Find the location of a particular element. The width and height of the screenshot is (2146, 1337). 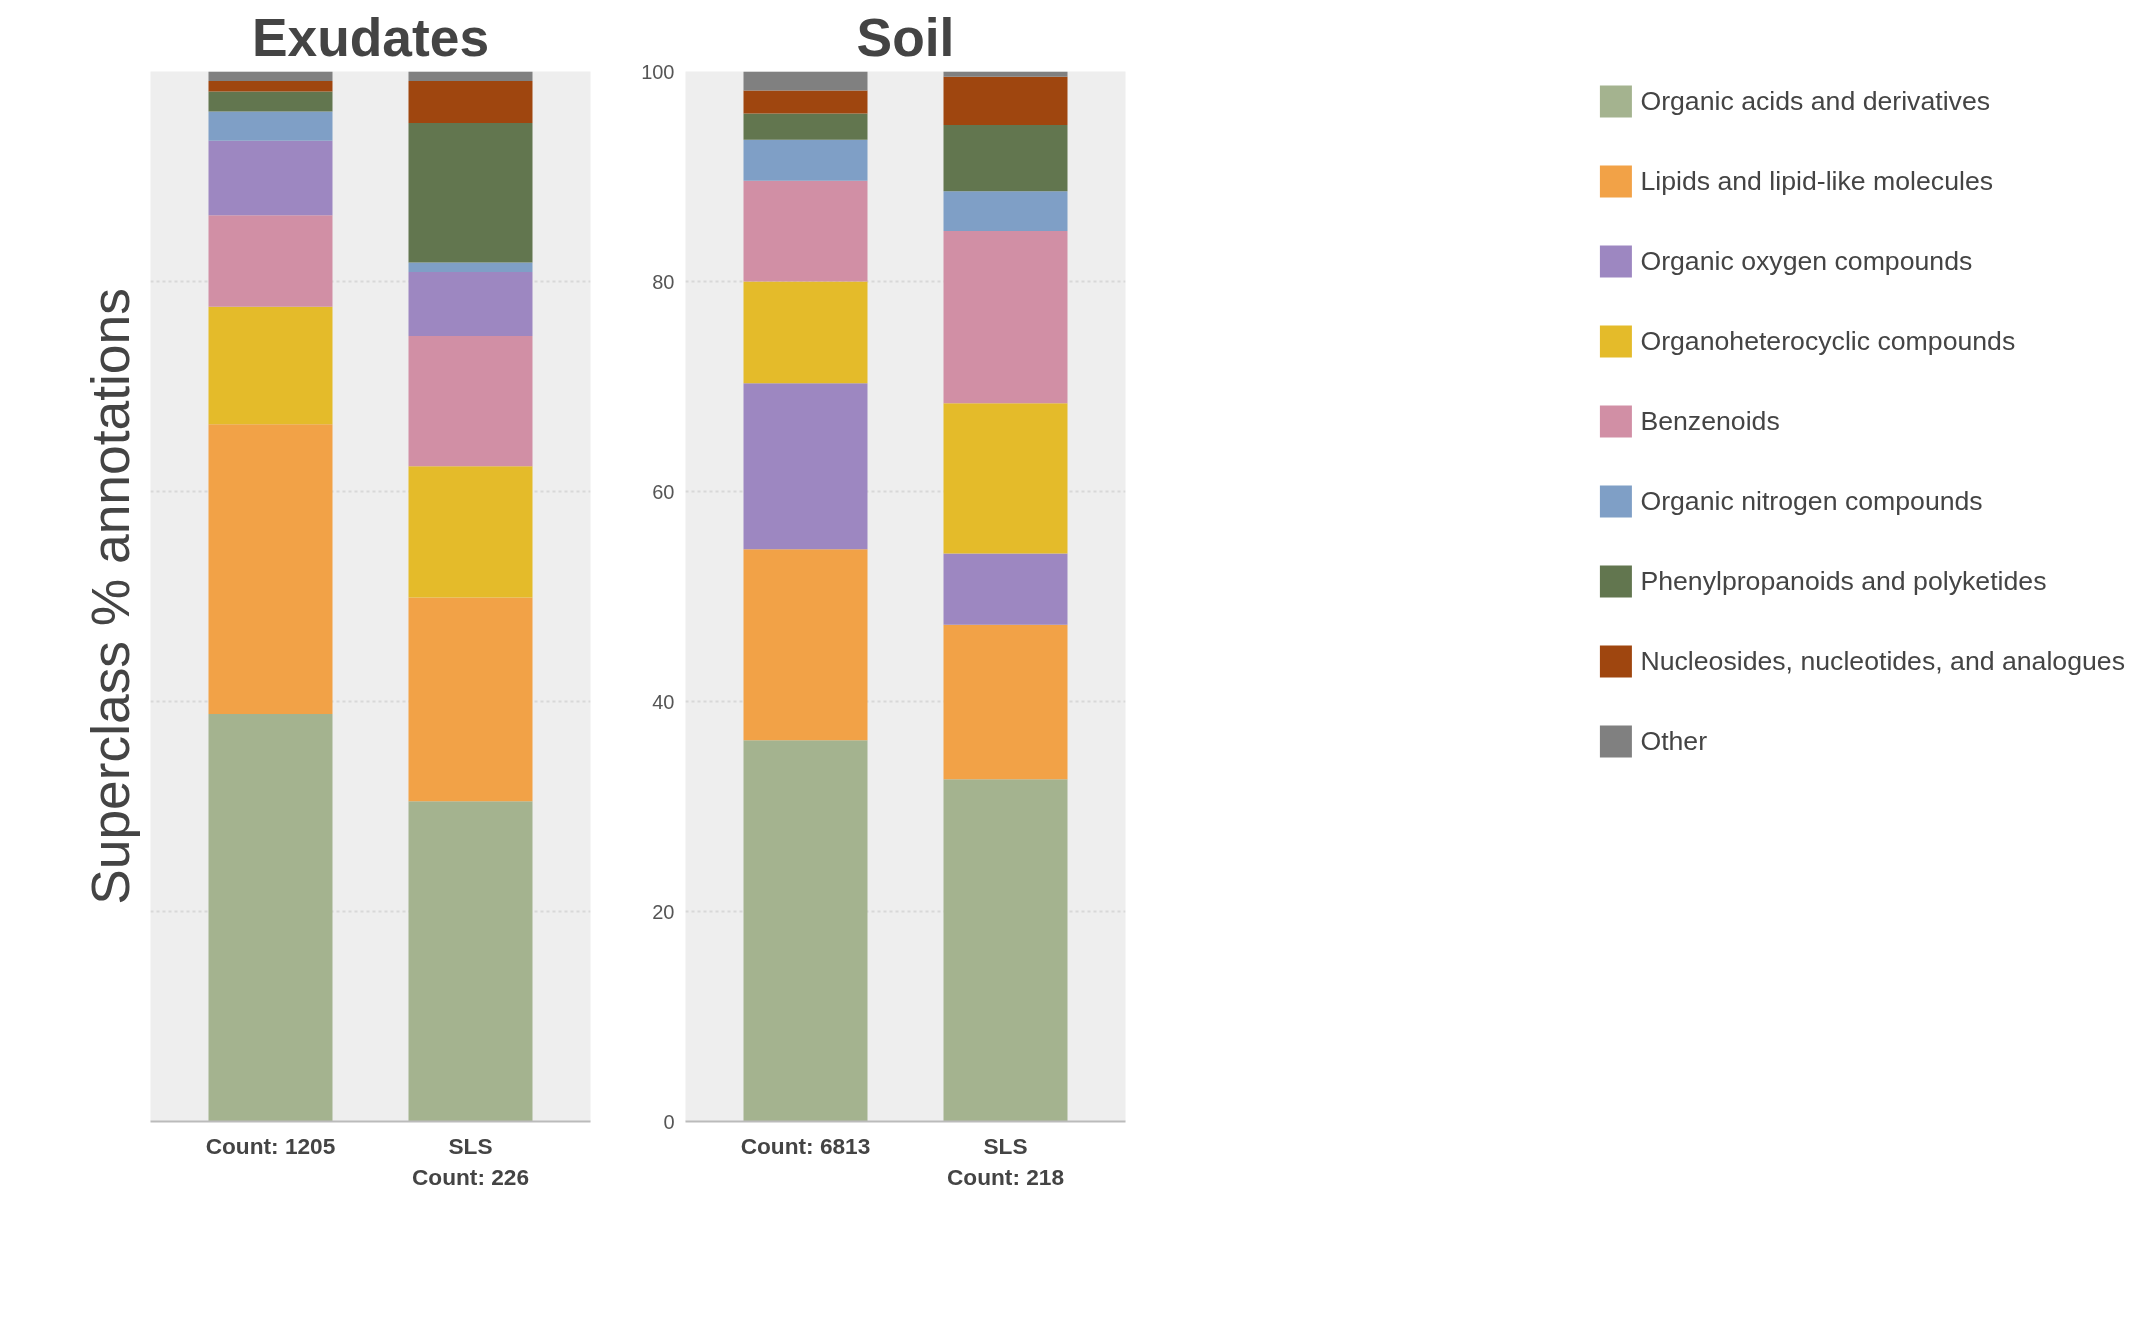

legend-label: Organic oxygen compounds is located at coordinates (1806, 261).